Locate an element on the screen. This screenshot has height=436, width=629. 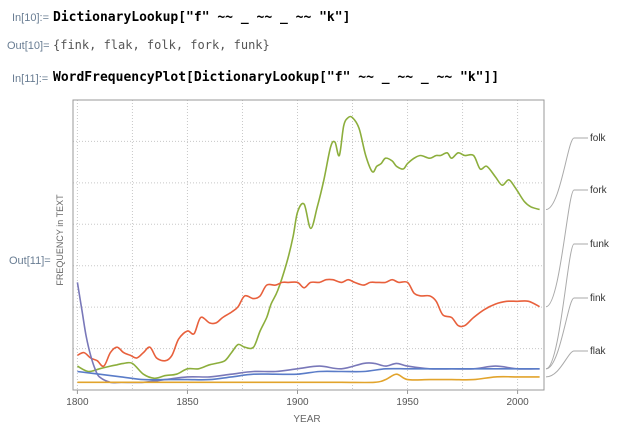
series-line-fink is located at coordinates (308, 374).